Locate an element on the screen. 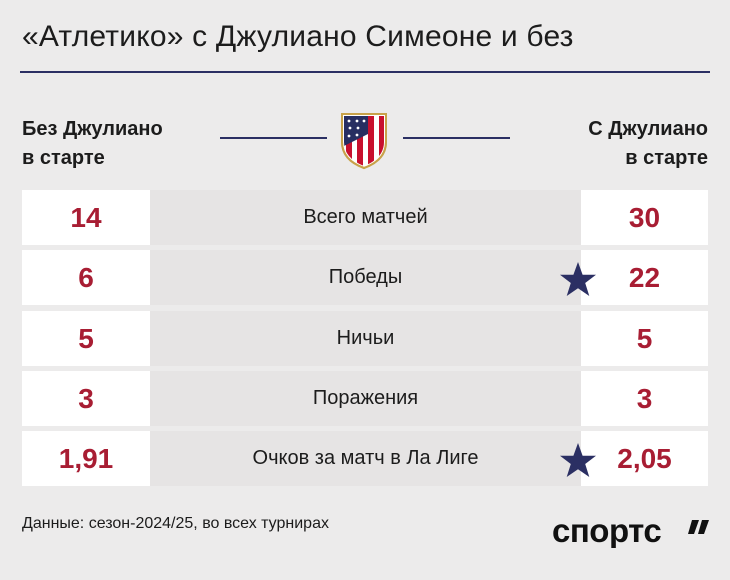 The height and width of the screenshot is (580, 730). header-without-line1: Без Джулиано is located at coordinates (92, 129).